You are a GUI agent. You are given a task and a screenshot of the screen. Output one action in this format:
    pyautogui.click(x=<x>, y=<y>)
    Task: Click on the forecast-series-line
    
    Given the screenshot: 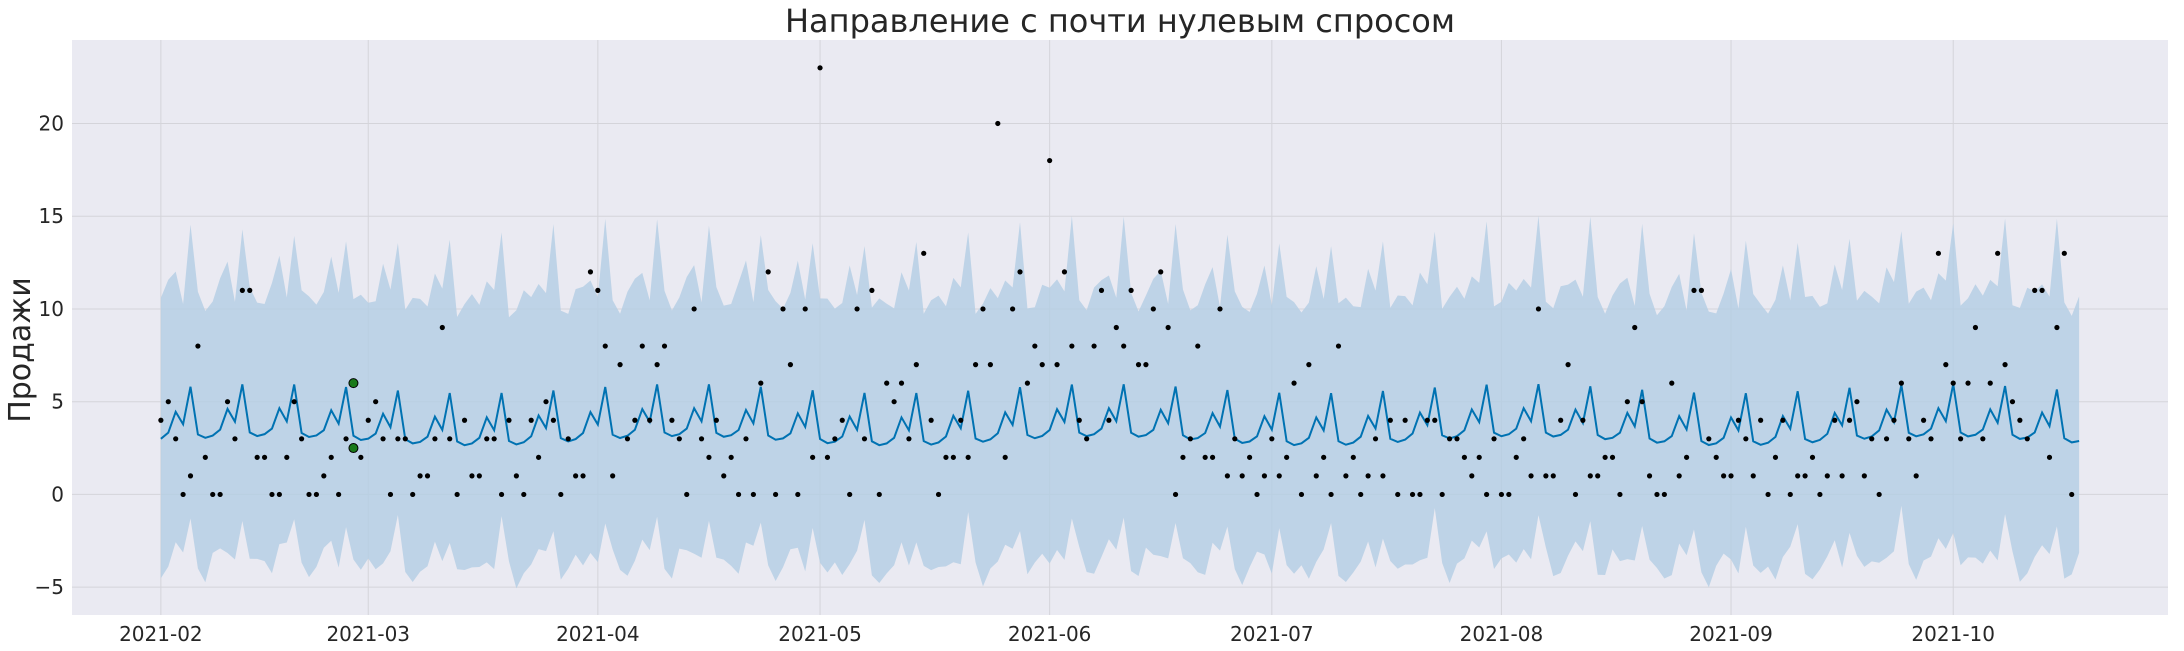 What is the action you would take?
    pyautogui.click(x=1120, y=415)
    